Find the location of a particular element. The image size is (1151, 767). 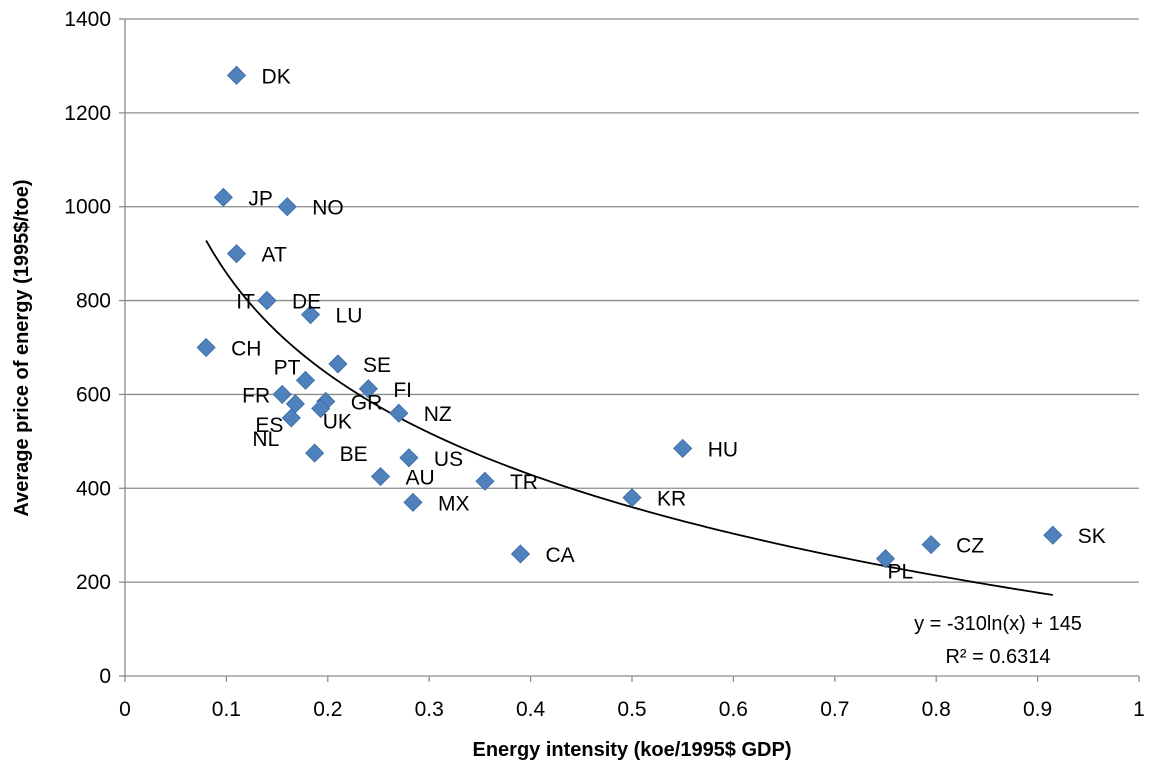

point-label-lu: LU is located at coordinates (349, 316).